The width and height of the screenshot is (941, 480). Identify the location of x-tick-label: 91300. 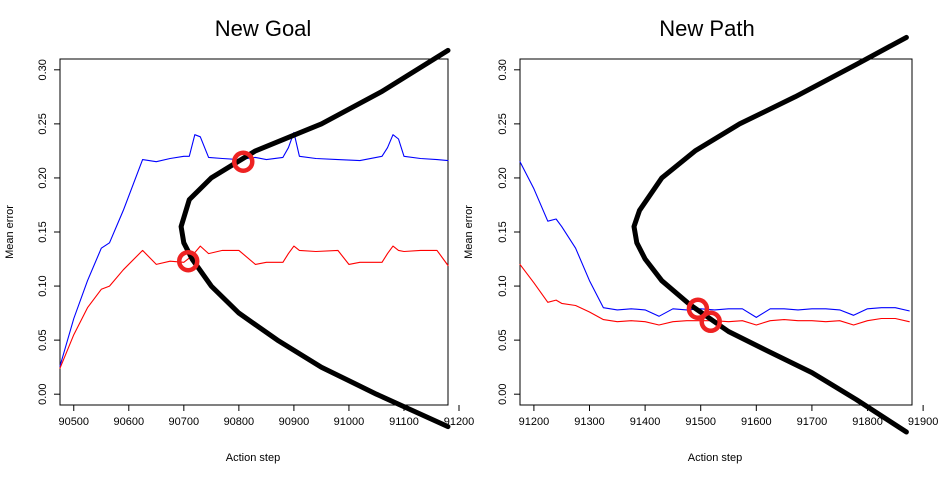
(589, 422).